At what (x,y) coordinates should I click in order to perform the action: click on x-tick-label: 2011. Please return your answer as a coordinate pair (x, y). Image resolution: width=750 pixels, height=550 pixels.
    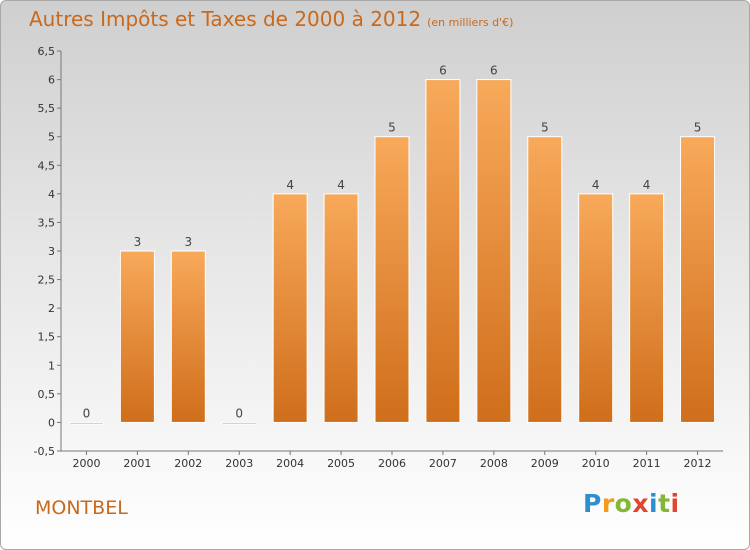
    Looking at the image, I should click on (647, 463).